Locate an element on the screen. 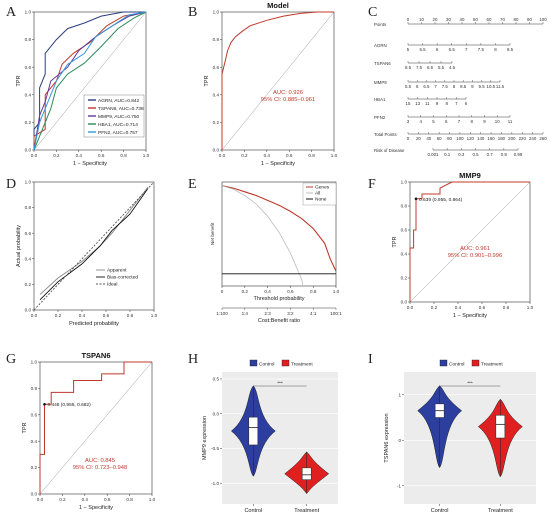  nomogram-tick-label: 90 is located at coordinates (529, 19).